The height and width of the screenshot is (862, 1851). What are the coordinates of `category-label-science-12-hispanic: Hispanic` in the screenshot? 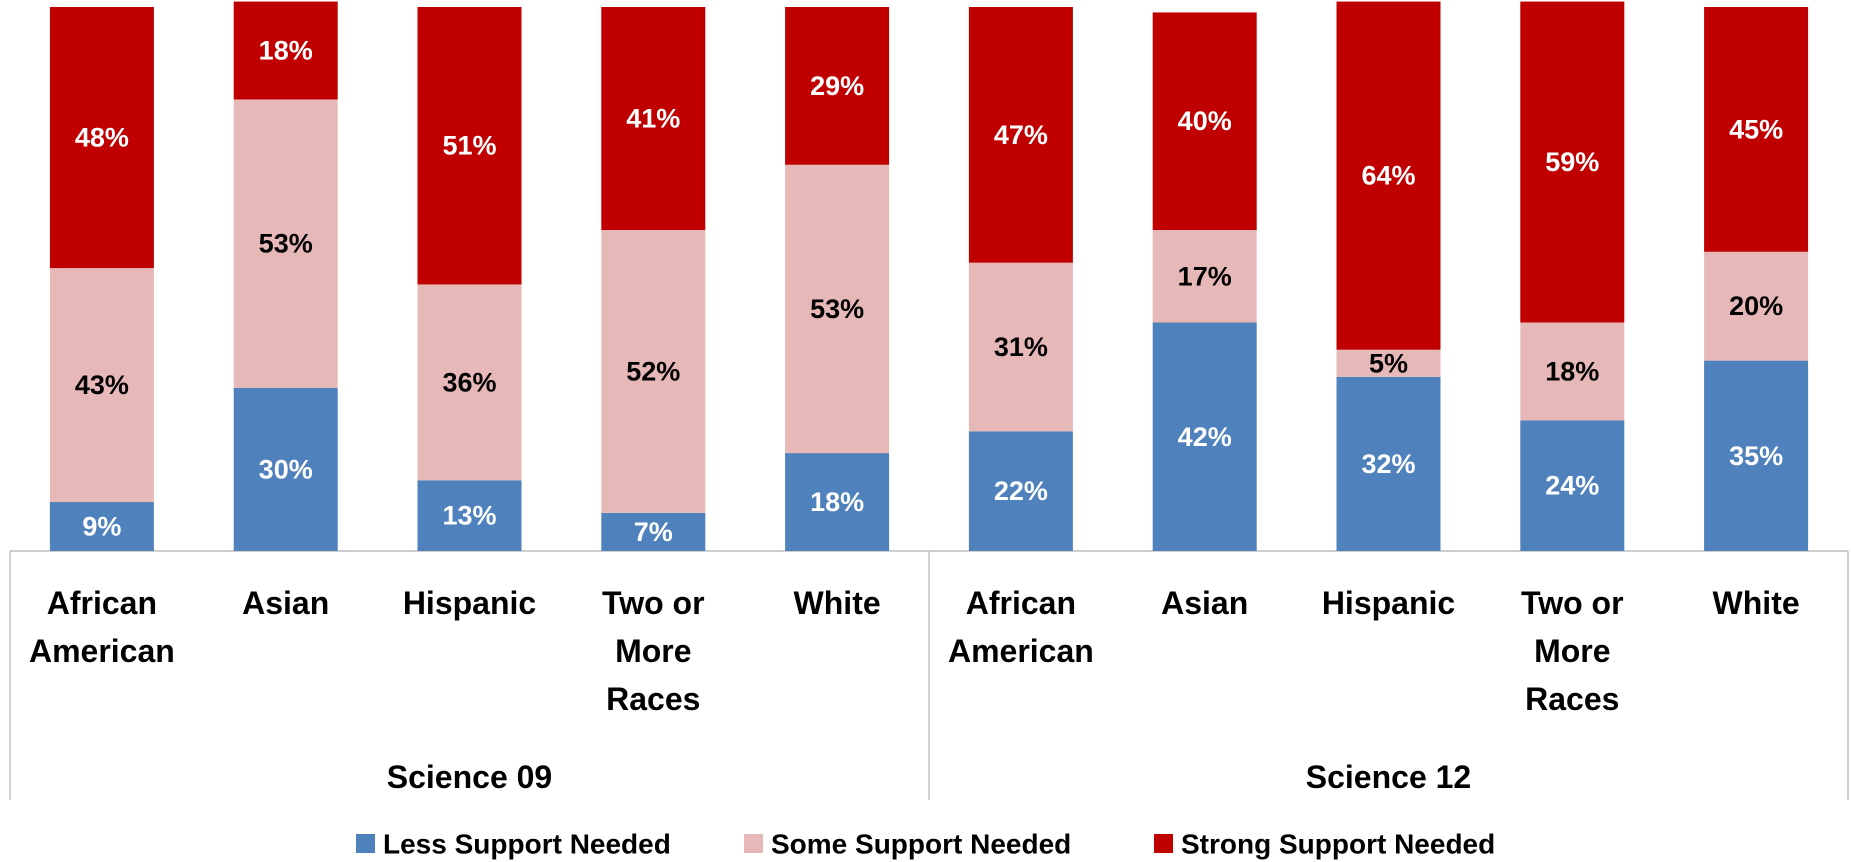 It's located at (1388, 603).